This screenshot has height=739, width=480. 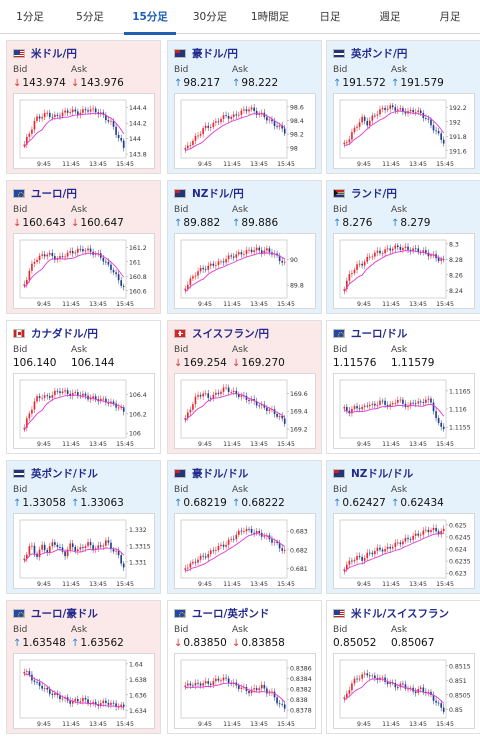 I want to click on pair-title: ユーロ/ドル, so click(x=370, y=333).